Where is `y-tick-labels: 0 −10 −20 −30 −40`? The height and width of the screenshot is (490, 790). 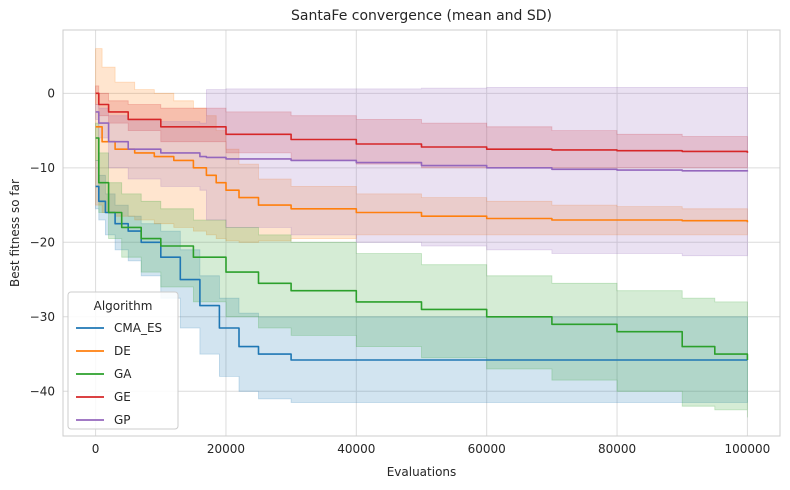
y-tick-labels: 0 −10 −20 −30 −40 is located at coordinates (42, 242).